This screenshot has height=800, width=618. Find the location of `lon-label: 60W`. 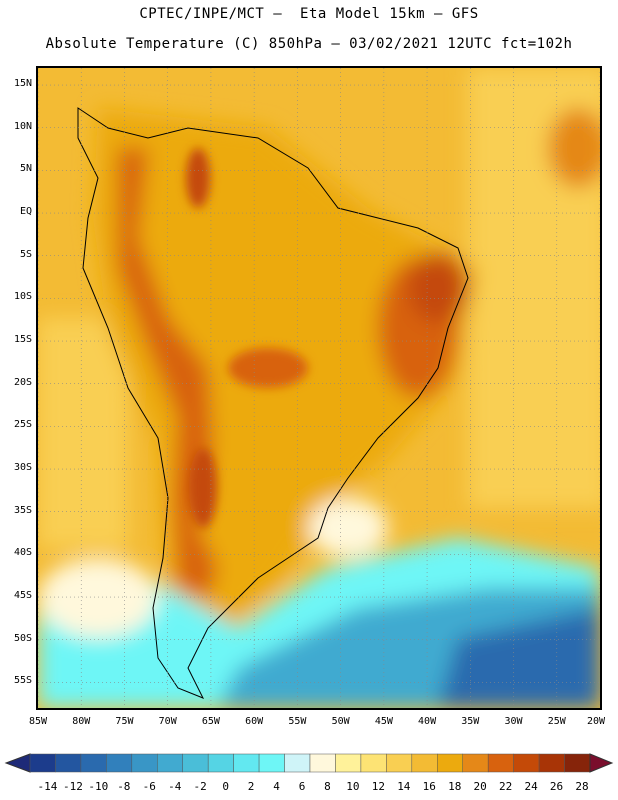

lon-label: 60W is located at coordinates (254, 721).